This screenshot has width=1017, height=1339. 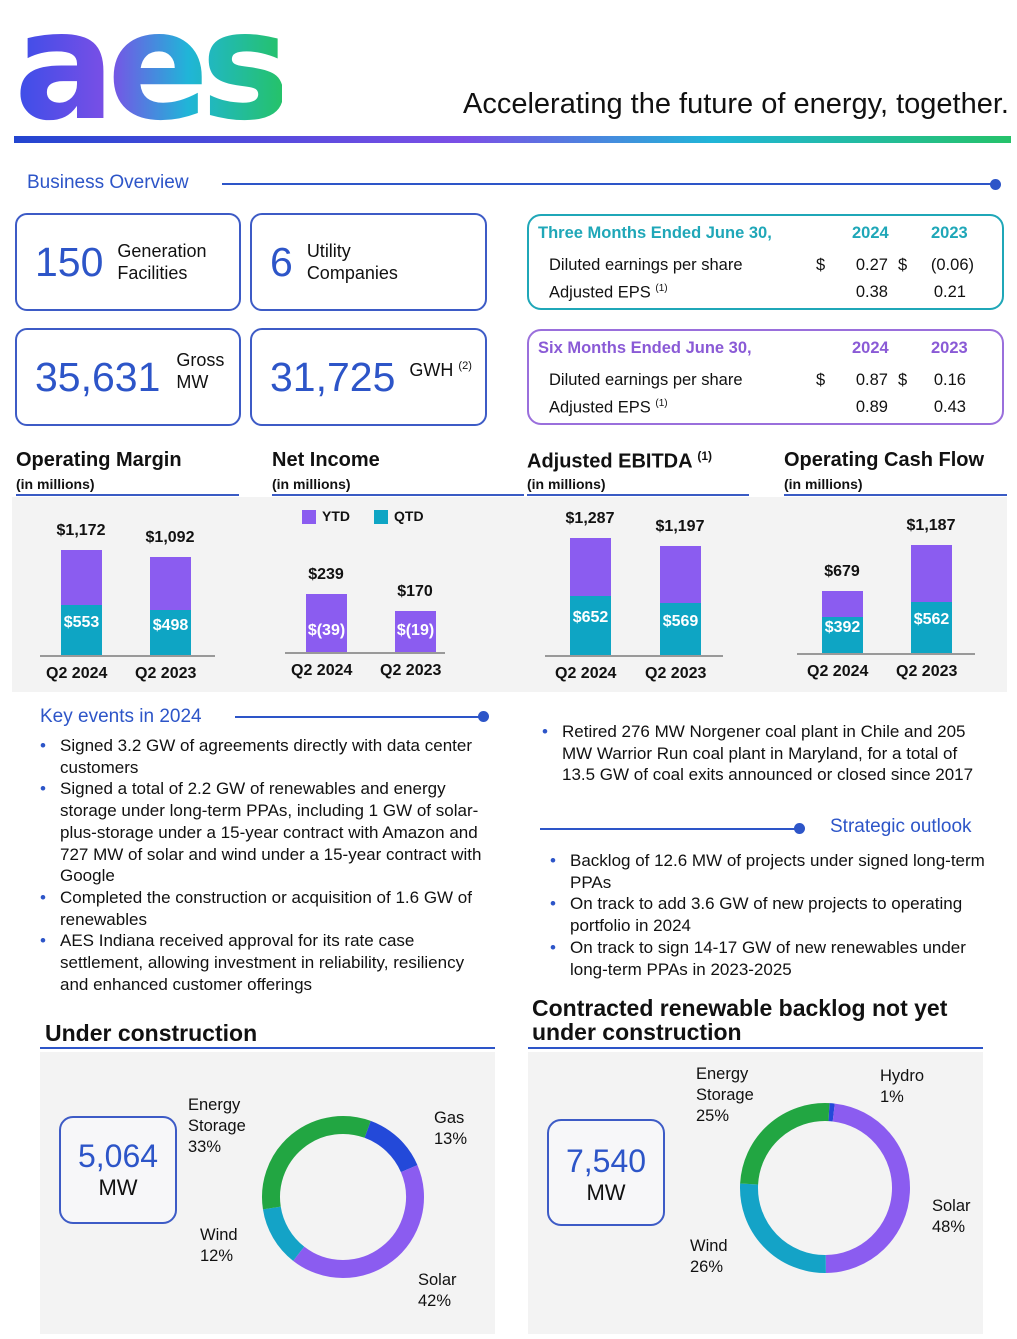 I want to click on bar-qtd-label: $392, so click(x=842, y=628).